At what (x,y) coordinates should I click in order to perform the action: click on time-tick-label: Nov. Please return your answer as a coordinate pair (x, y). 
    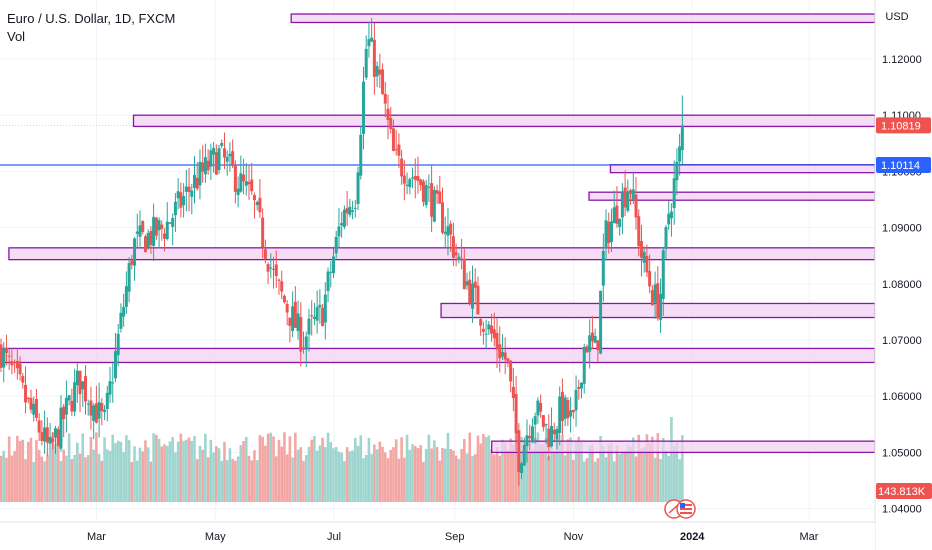
    Looking at the image, I should click on (574, 537).